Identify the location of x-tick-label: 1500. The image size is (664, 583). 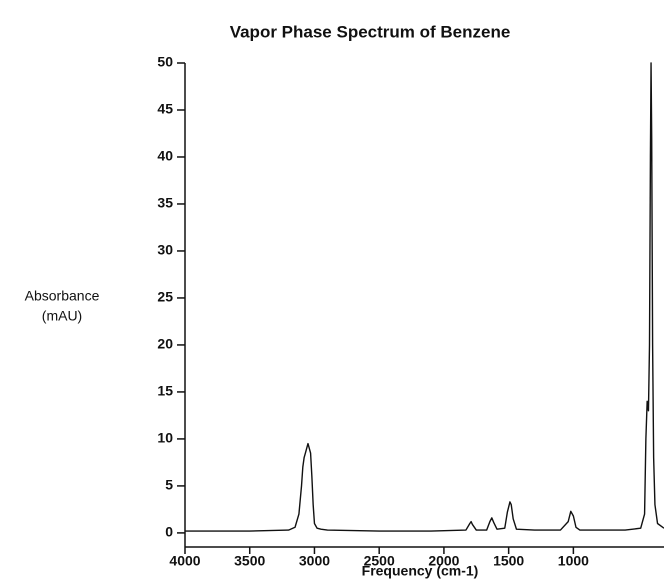
(508, 561).